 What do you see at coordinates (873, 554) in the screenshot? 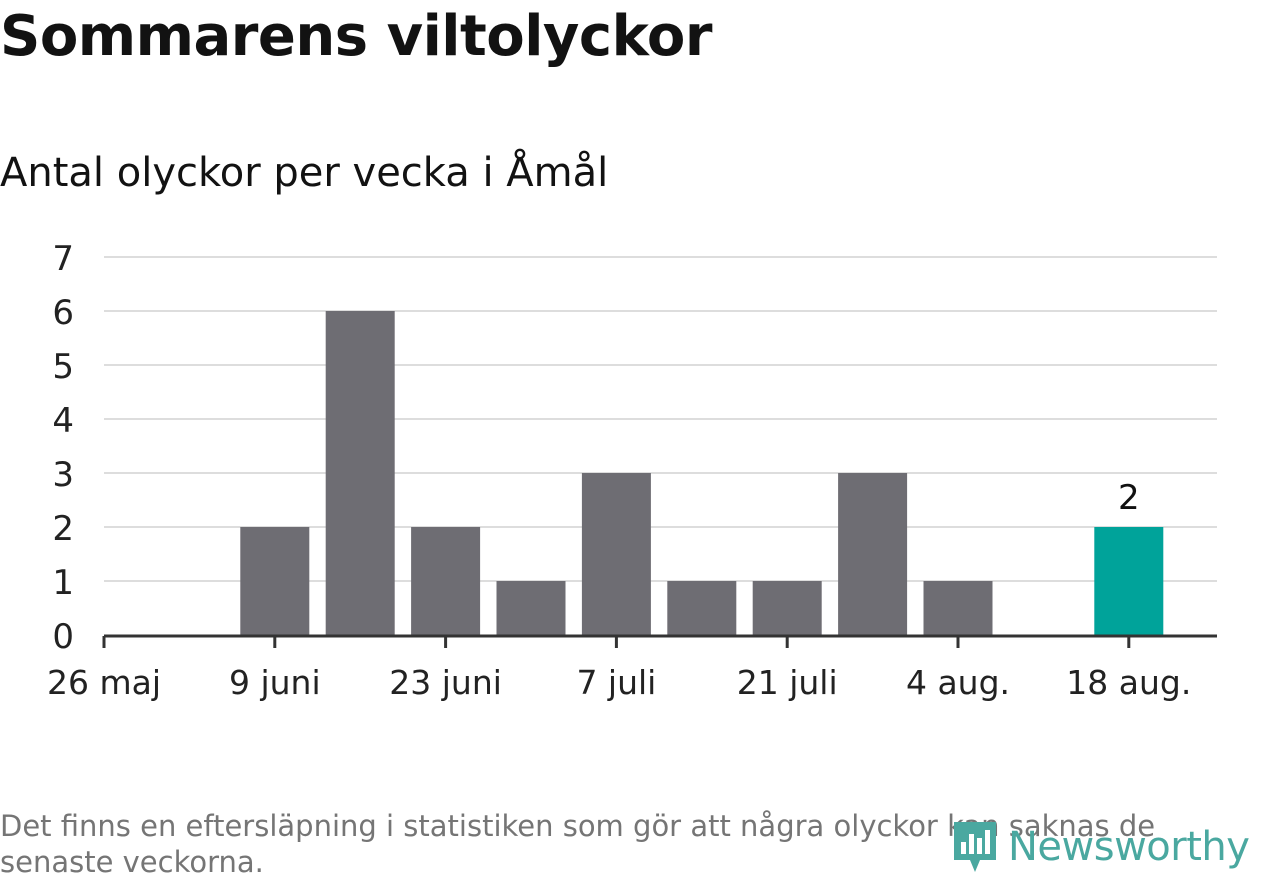
I see `bar-28-juli` at bounding box center [873, 554].